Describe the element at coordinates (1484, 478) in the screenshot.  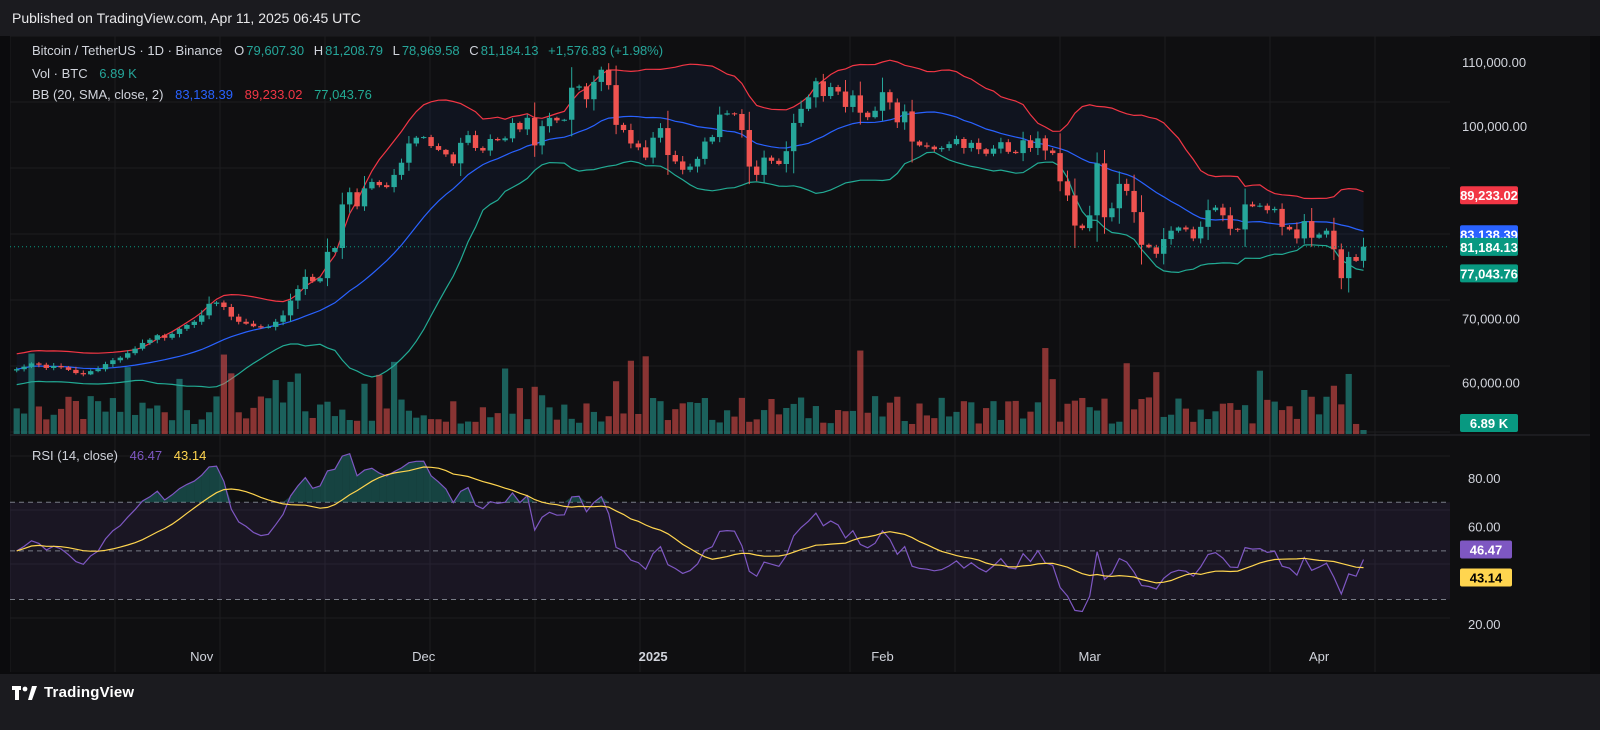
I see `rsi-tick-label: 80.00` at that location.